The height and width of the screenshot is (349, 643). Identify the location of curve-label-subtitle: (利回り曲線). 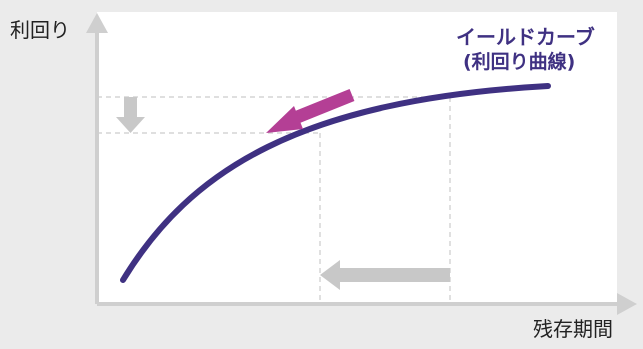
(519, 62).